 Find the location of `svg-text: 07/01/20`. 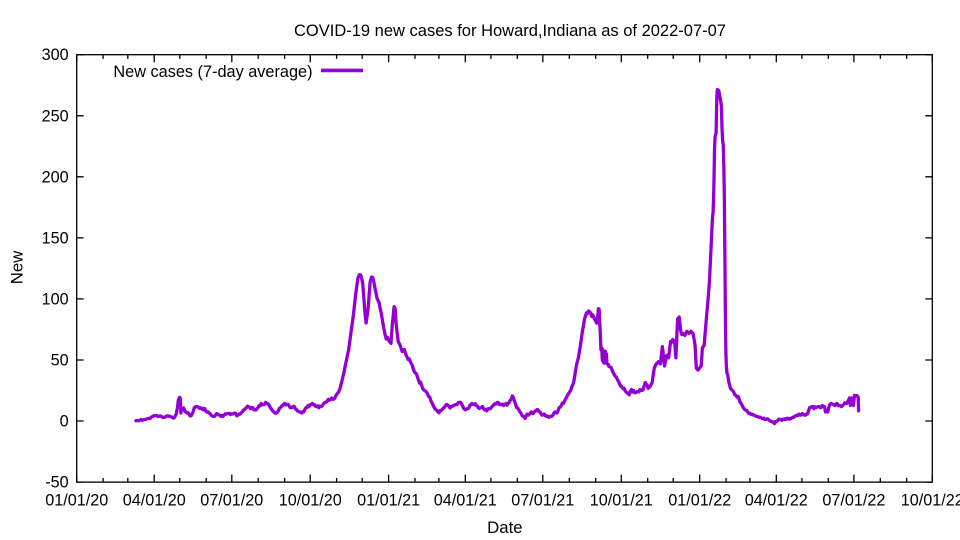

svg-text: 07/01/20 is located at coordinates (231, 501).